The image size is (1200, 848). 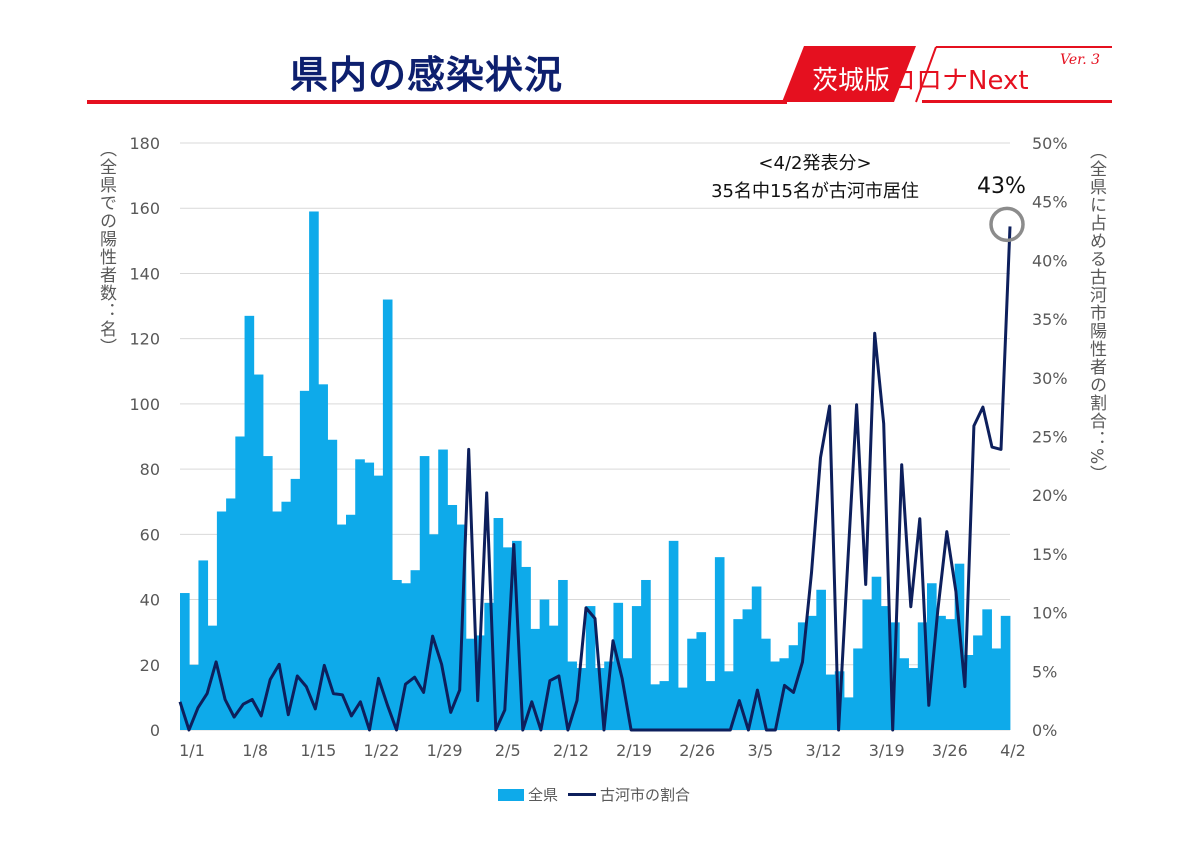 What do you see at coordinates (1050, 554) in the screenshot?
I see `right-tick-label: 15%` at bounding box center [1050, 554].